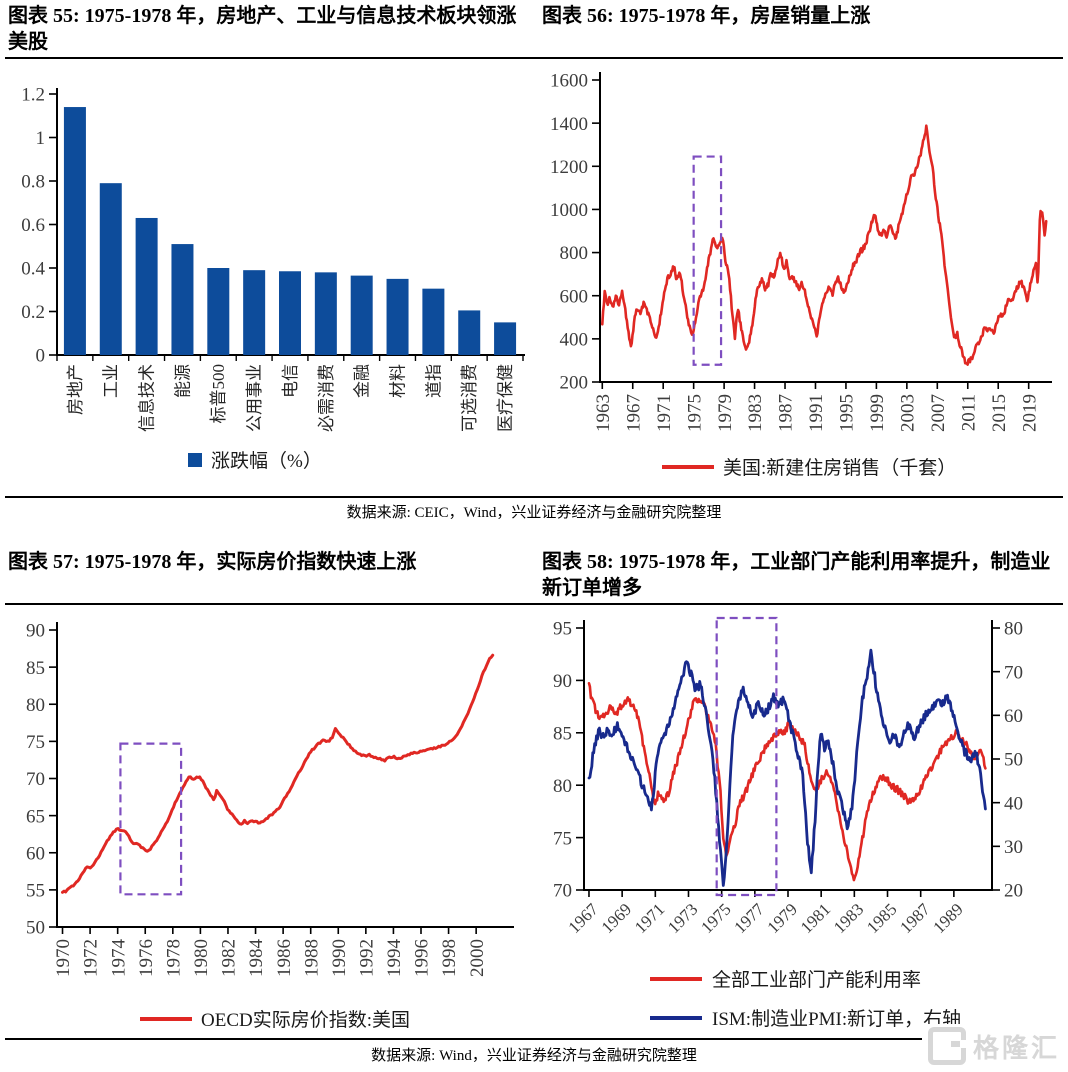 The image size is (1068, 1072). I want to click on axis-label: 1, so click(41, 138).